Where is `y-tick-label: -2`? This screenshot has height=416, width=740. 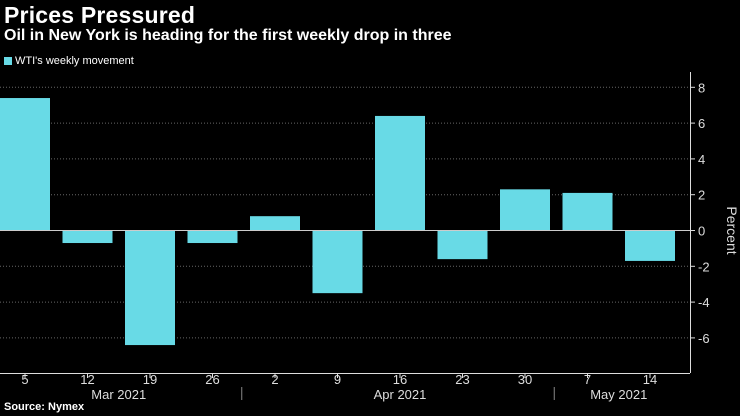 y-tick-label: -2 is located at coordinates (704, 266).